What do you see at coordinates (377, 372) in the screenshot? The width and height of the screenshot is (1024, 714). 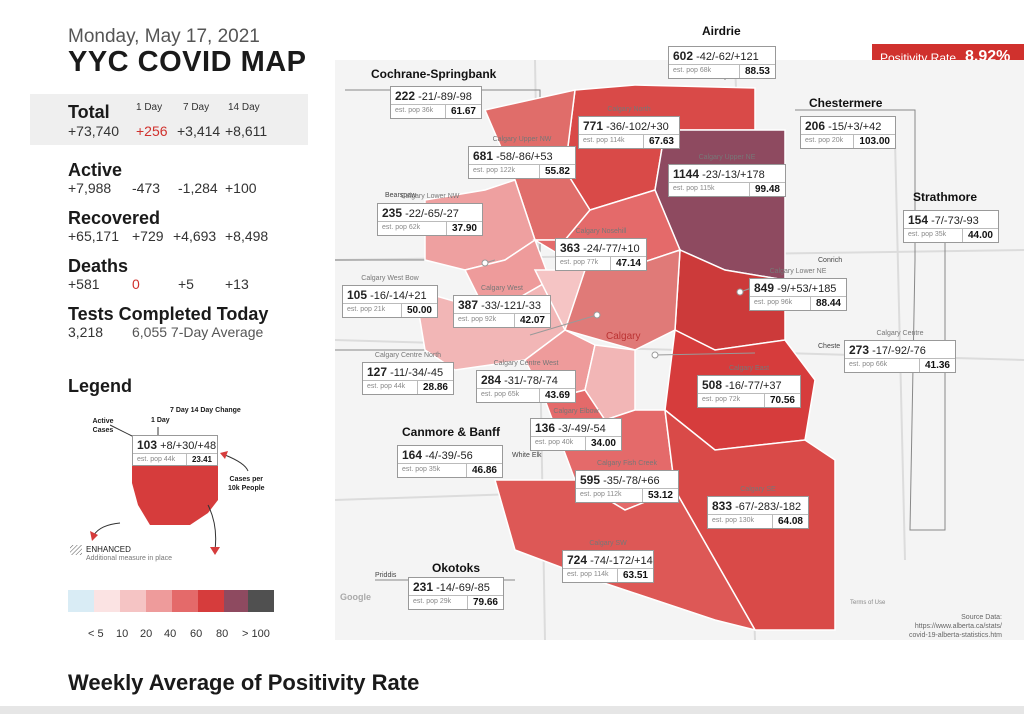 I see `region-active-cases: 127` at bounding box center [377, 372].